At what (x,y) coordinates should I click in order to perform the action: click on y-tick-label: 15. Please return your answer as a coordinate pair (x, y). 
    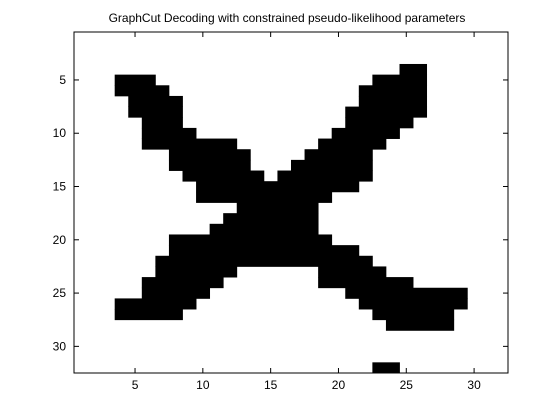
    Looking at the image, I should click on (60, 187).